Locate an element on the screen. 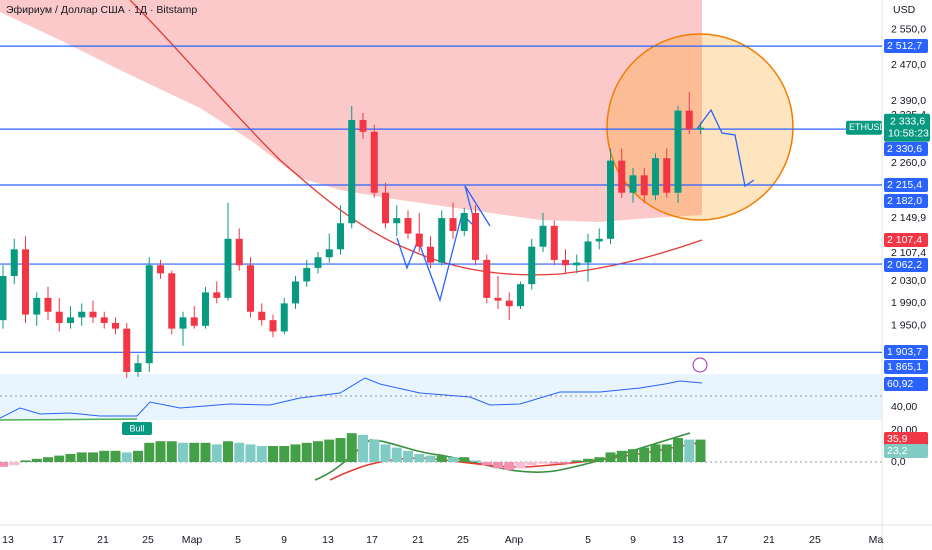  x-tick-label: Апр is located at coordinates (514, 540).